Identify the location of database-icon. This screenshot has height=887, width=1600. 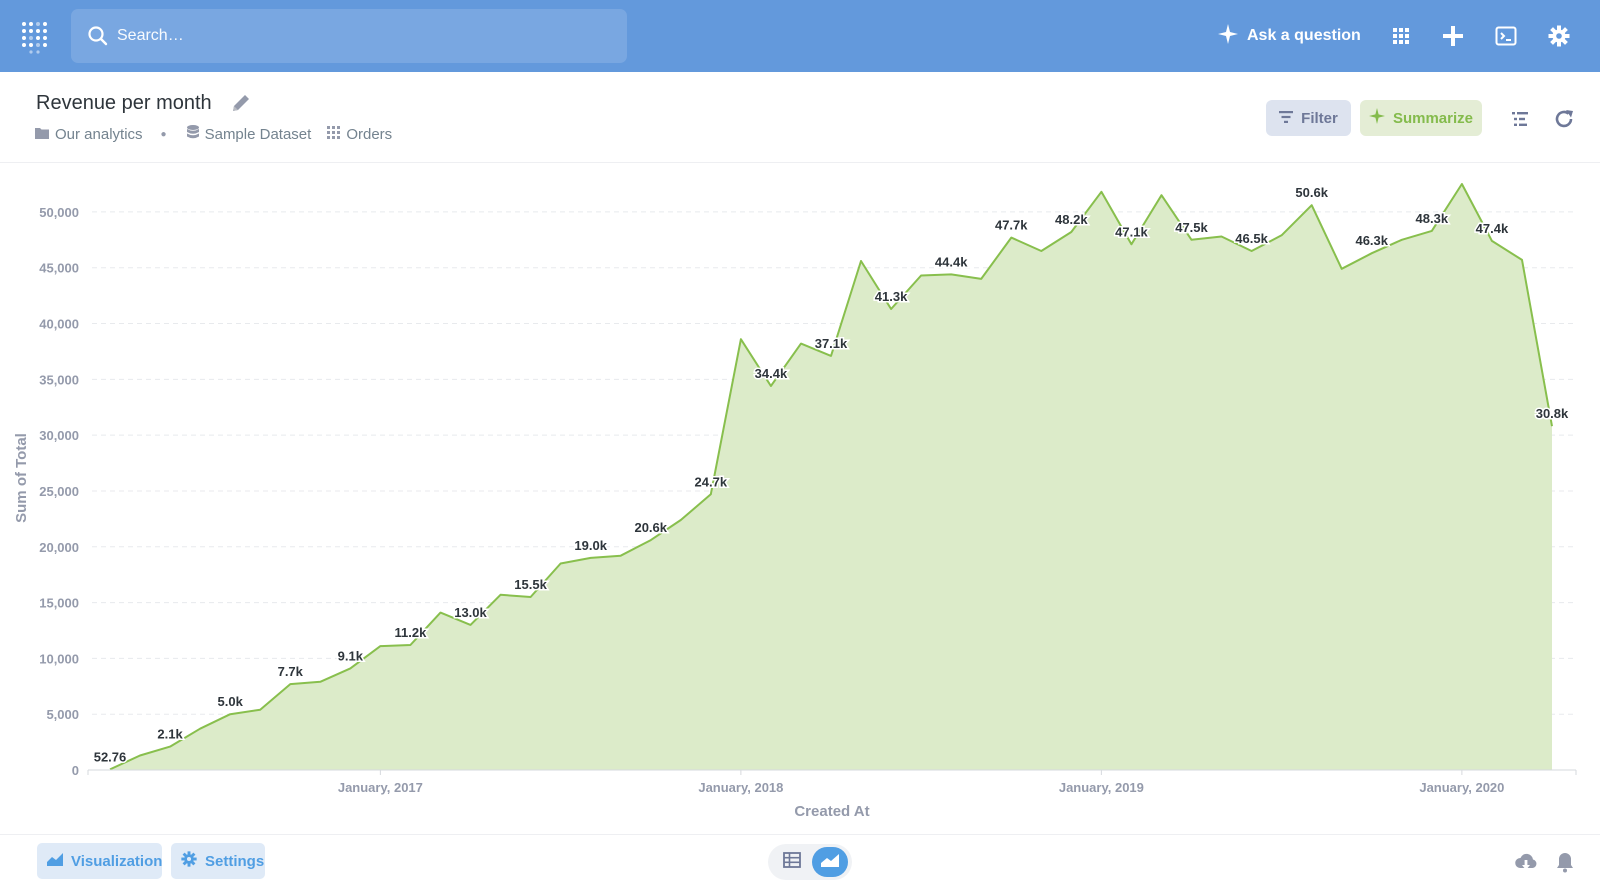
(195, 134).